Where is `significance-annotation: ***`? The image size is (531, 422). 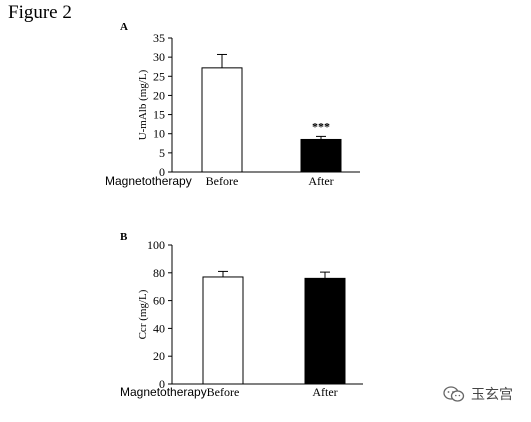
significance-annotation: *** is located at coordinates (321, 126).